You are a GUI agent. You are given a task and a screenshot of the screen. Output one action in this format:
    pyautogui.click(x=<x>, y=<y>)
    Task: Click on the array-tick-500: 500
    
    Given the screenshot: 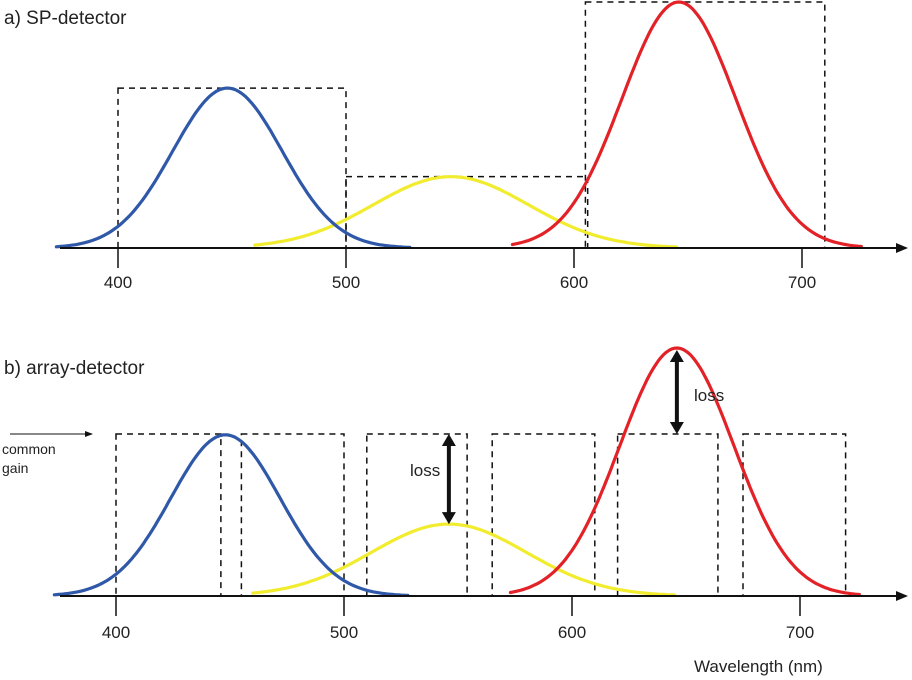 What is the action you would take?
    pyautogui.click(x=344, y=632)
    